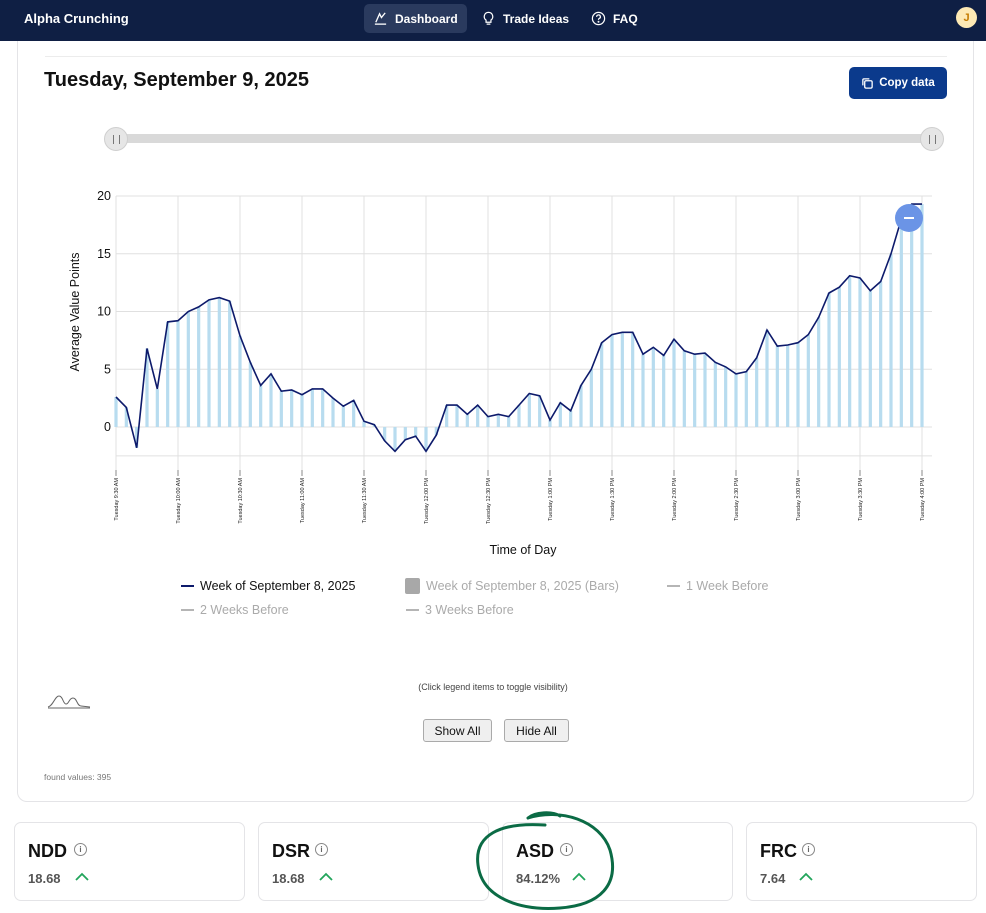 The image size is (986, 913). What do you see at coordinates (460, 610) in the screenshot?
I see `legend-item-3-weeks-before: 3 Weeks Before` at bounding box center [460, 610].